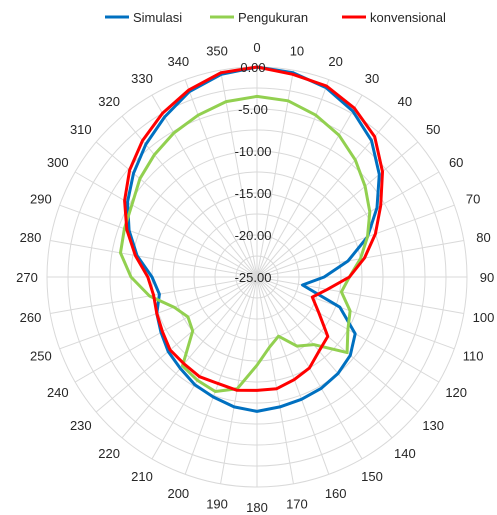 This screenshot has height=515, width=497. Describe the element at coordinates (456, 392) in the screenshot. I see `angle-tick-label: 120` at that location.